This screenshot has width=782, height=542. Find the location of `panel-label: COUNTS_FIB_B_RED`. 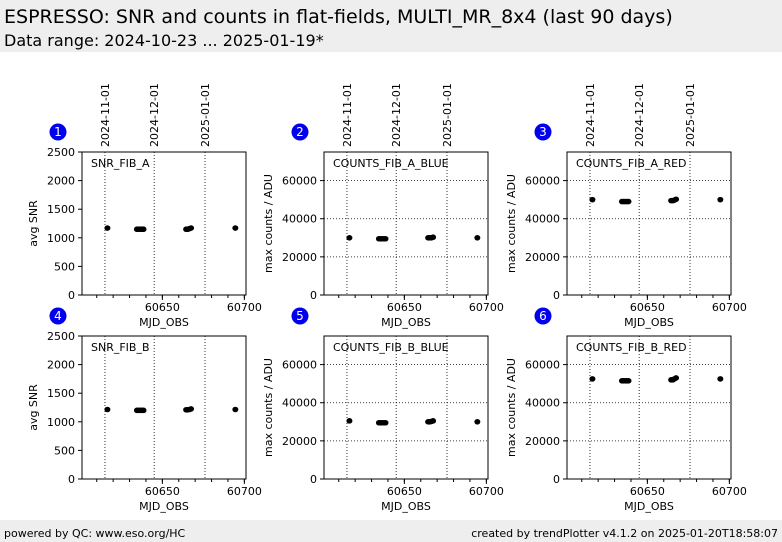

panel-label: COUNTS_FIB_B_RED is located at coordinates (631, 347).